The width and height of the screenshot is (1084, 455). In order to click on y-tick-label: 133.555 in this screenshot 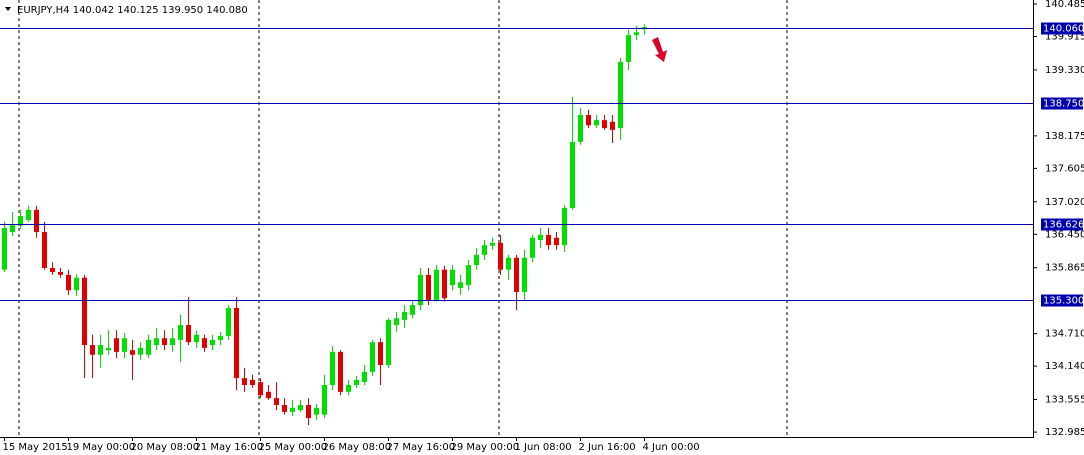, I will do `click(1064, 400)`.